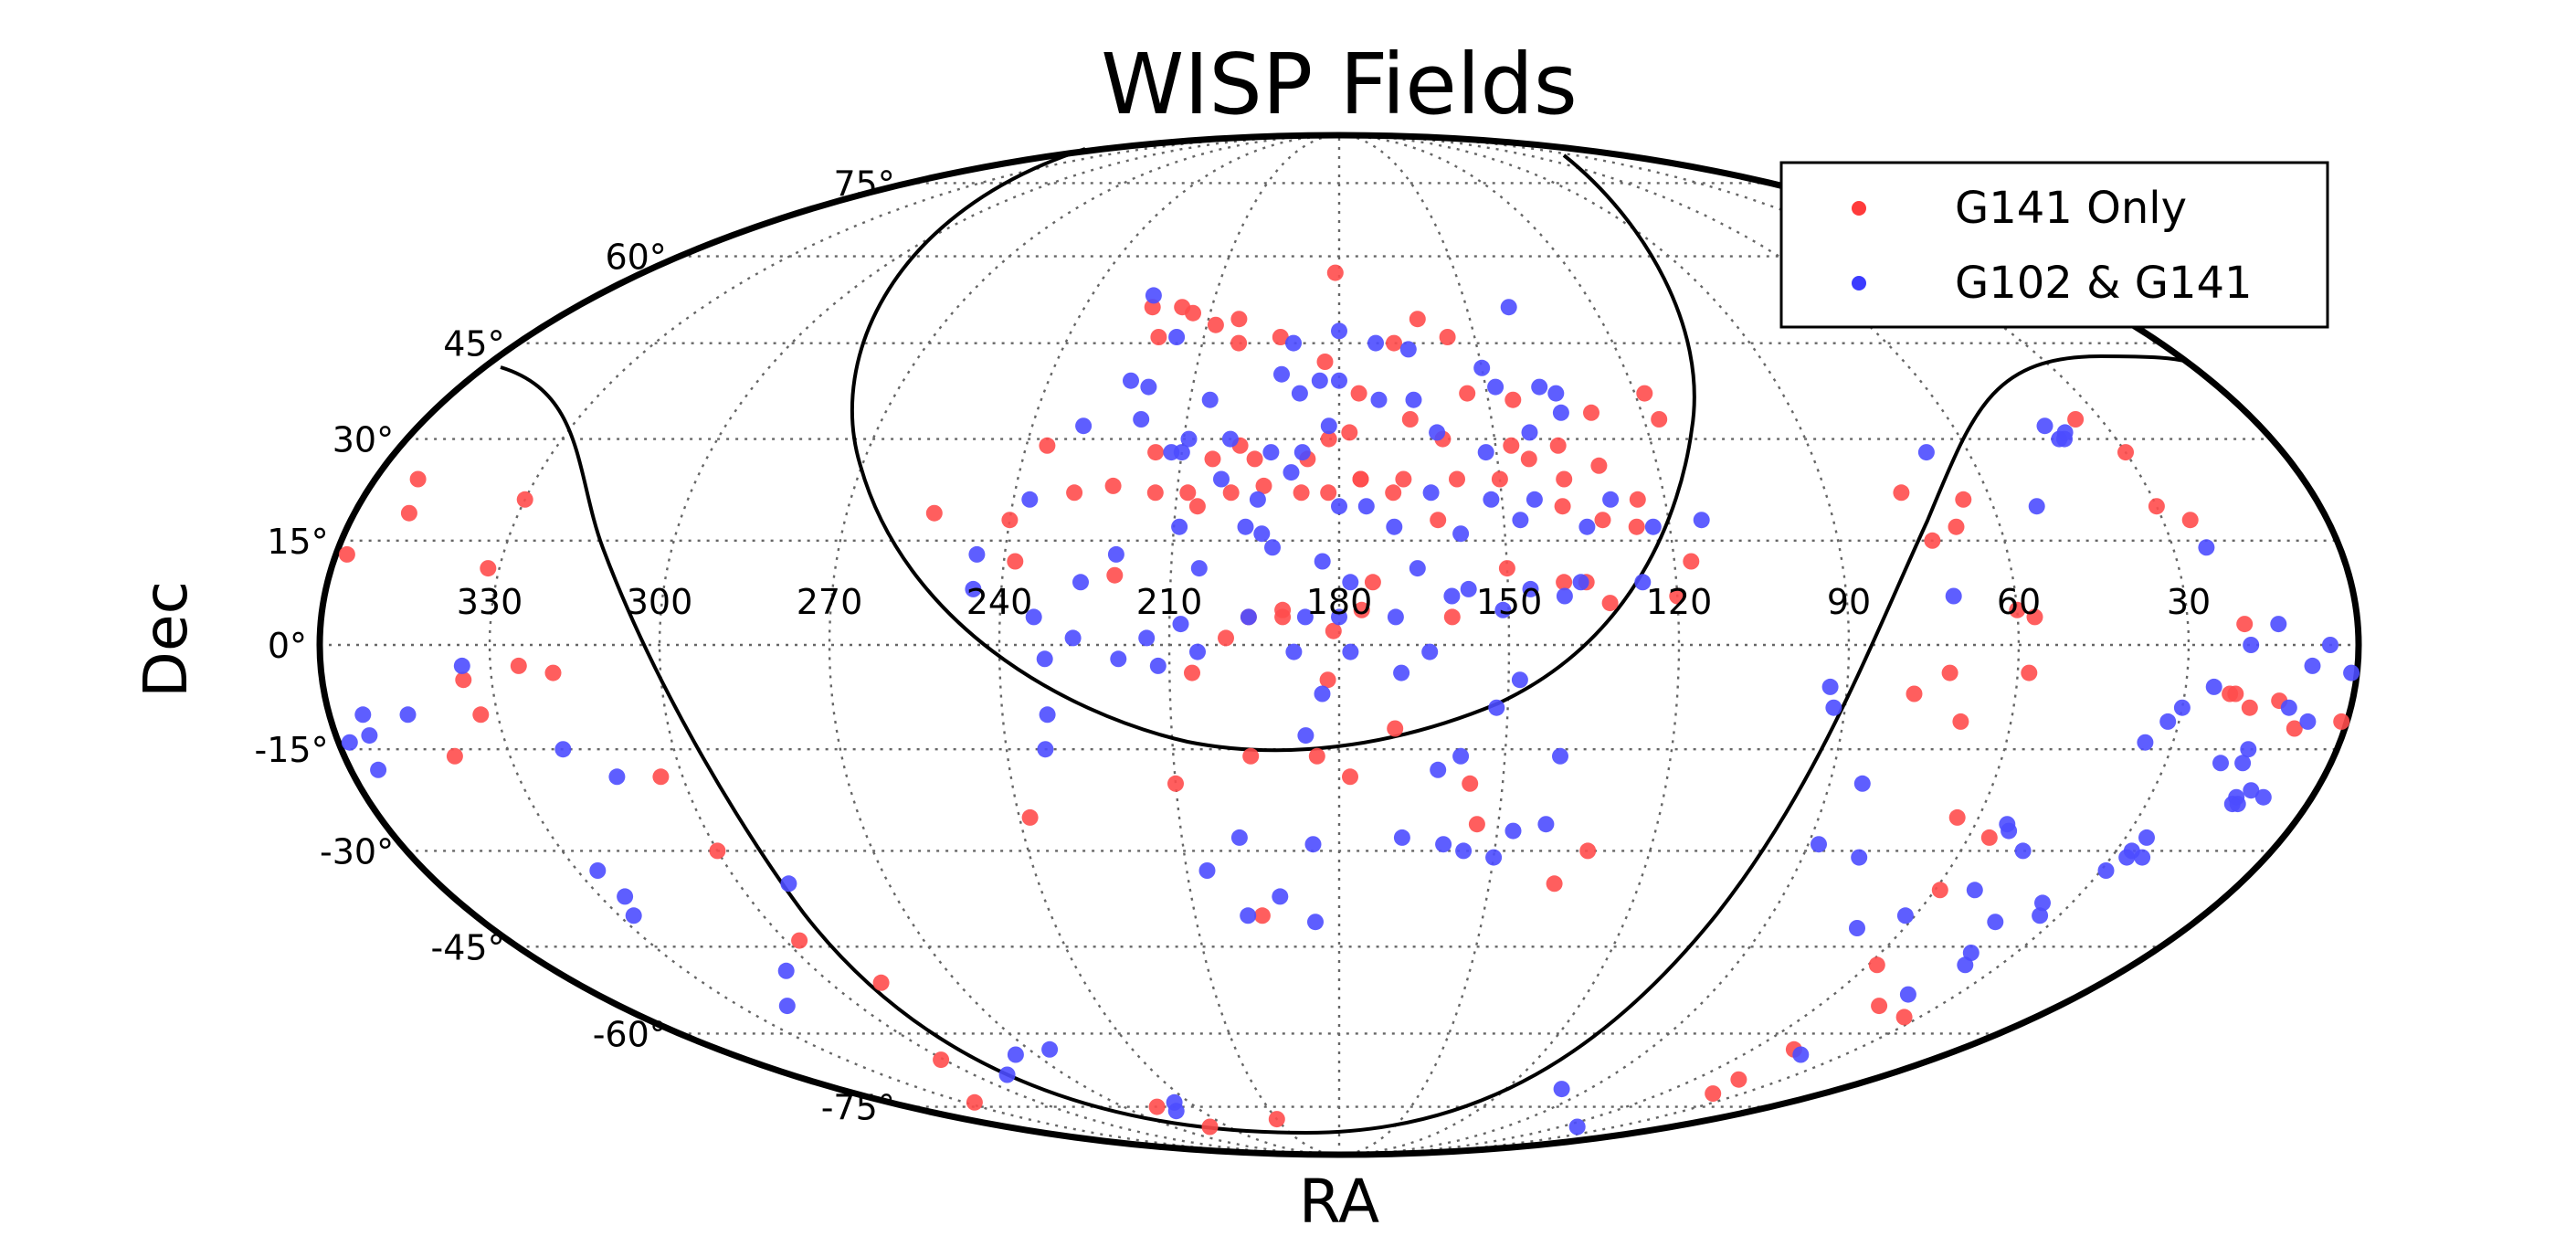  What do you see at coordinates (2054, 245) in the screenshot?
I see `legend-box` at bounding box center [2054, 245].